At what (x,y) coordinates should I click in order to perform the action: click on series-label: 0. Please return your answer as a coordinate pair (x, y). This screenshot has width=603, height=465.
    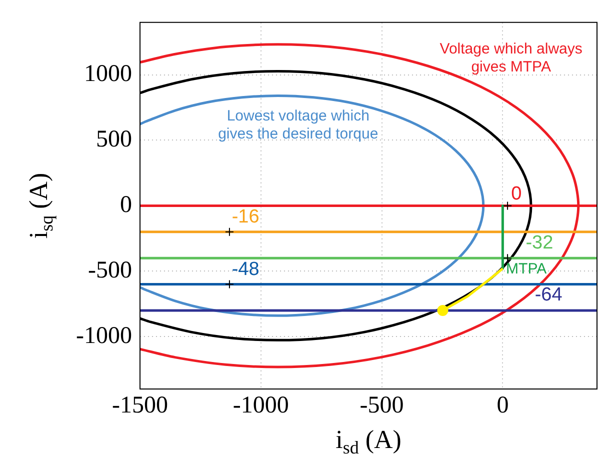
    Looking at the image, I should click on (516, 194).